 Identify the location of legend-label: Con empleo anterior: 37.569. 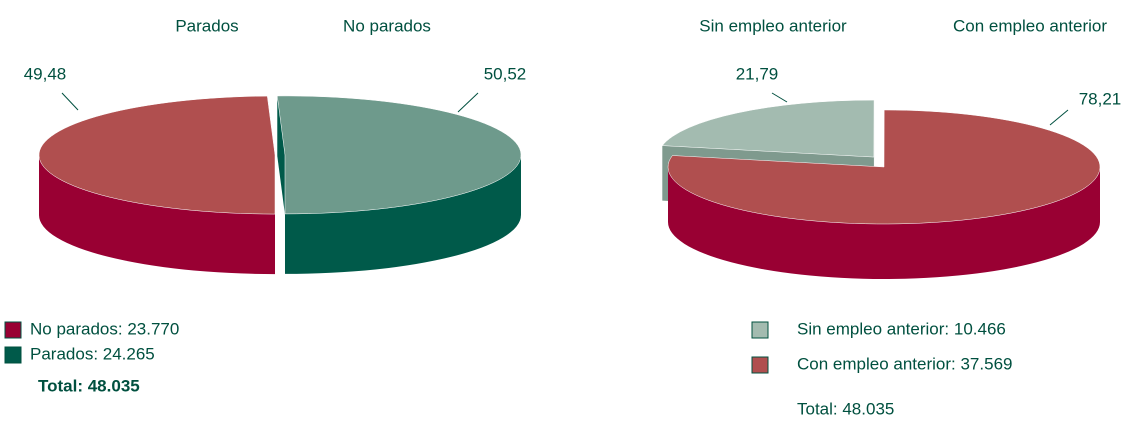
(904, 363).